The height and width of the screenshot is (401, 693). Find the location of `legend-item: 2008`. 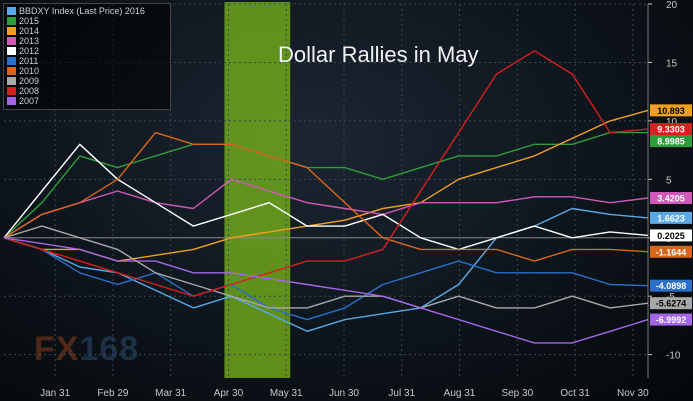

legend-item: 2008 is located at coordinates (87, 91).